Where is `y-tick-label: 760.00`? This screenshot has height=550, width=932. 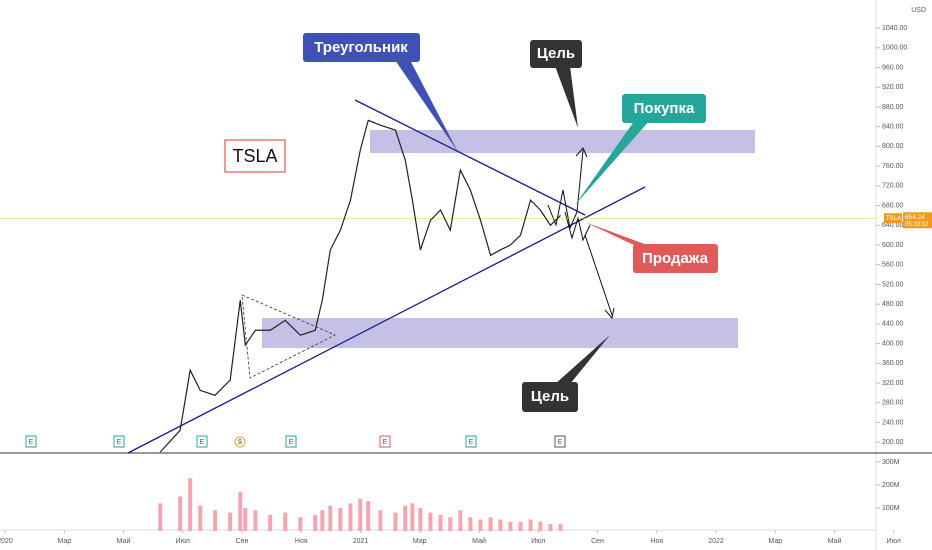 y-tick-label: 760.00 is located at coordinates (893, 166).